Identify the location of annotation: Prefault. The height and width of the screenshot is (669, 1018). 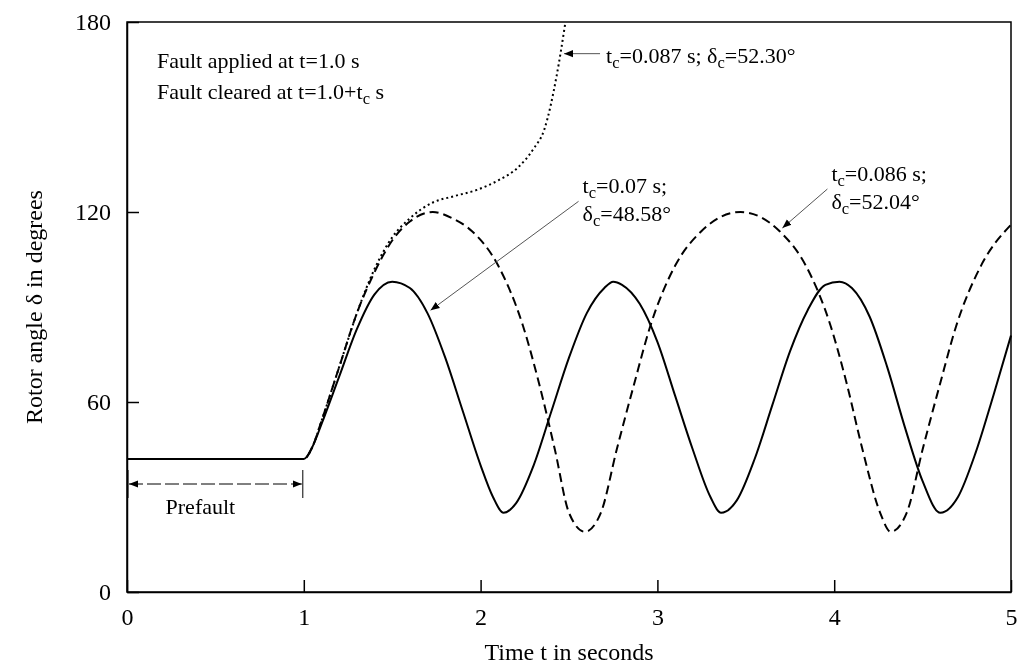
(200, 506).